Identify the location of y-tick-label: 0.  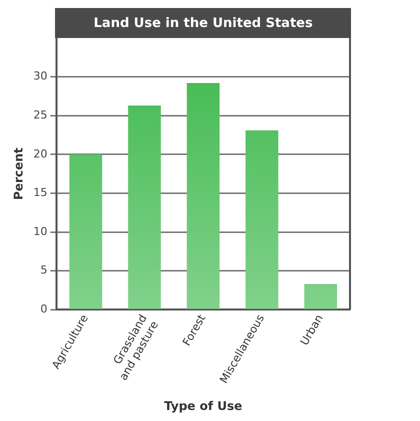
(44, 309).